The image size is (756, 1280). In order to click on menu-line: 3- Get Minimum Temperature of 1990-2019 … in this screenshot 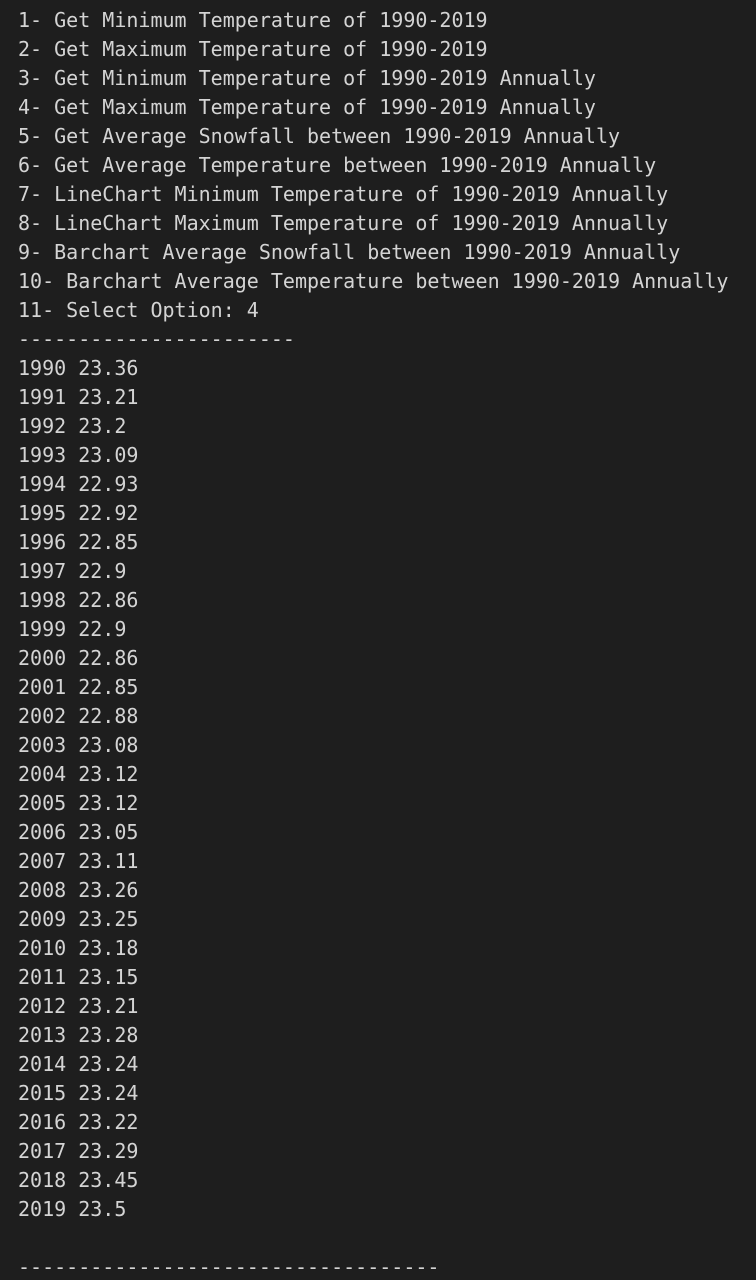, I will do `click(307, 78)`.